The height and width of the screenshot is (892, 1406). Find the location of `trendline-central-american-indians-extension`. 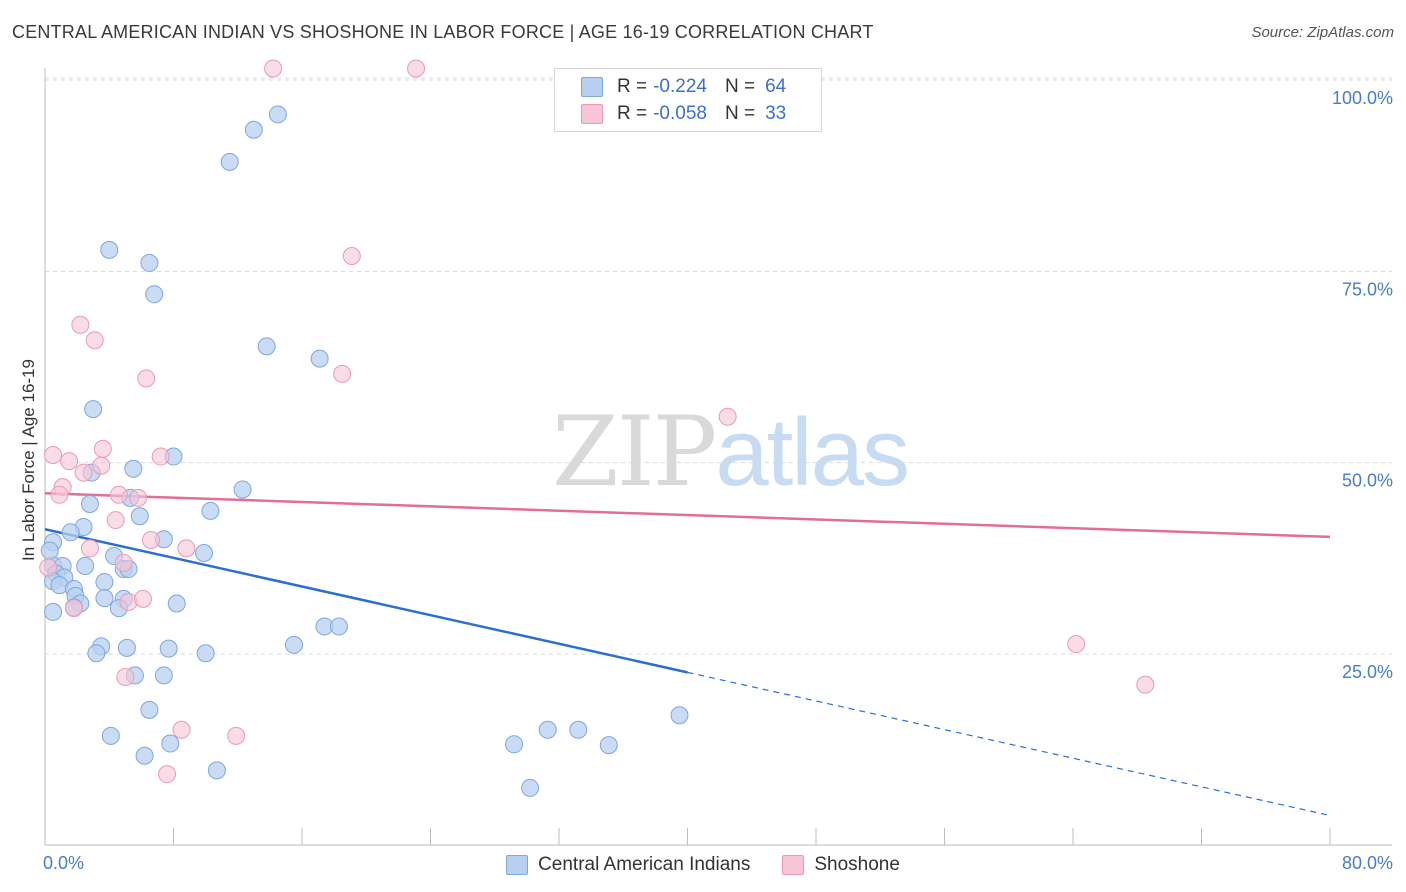

trendline-central-american-indians-extension is located at coordinates (1009, 744).